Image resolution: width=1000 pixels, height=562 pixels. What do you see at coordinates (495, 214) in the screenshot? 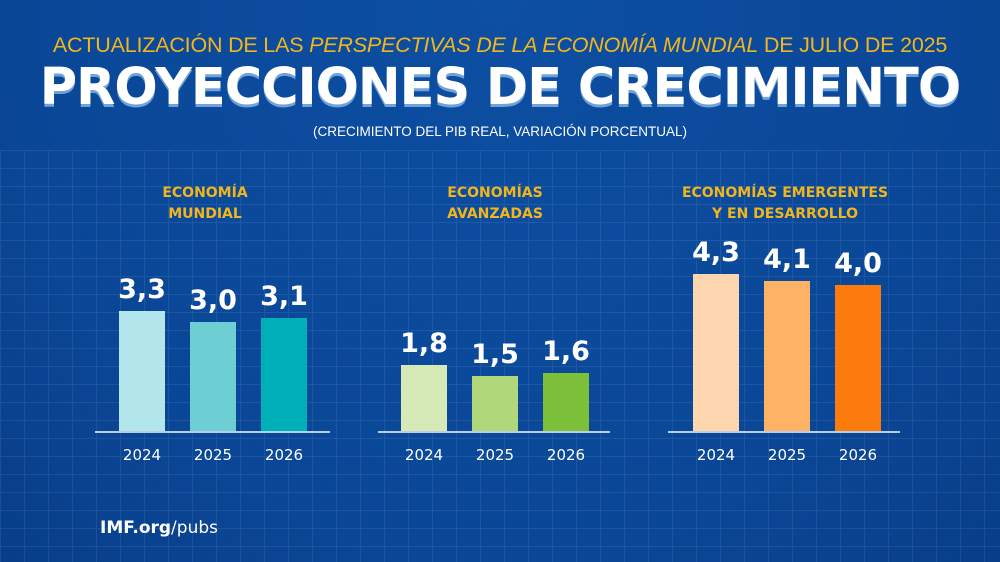
I see `panel-title-line: AVANZADAS` at bounding box center [495, 214].